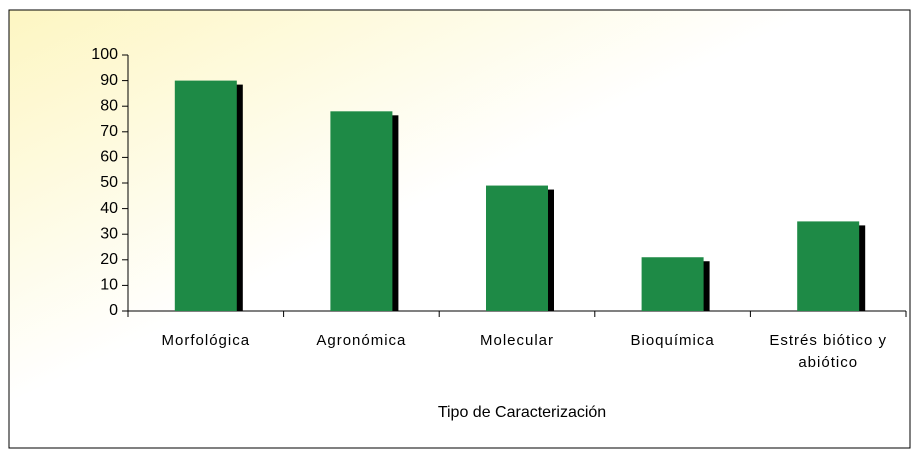 The image size is (918, 455). Describe the element at coordinates (109, 233) in the screenshot. I see `y-tick-label: 30` at that location.